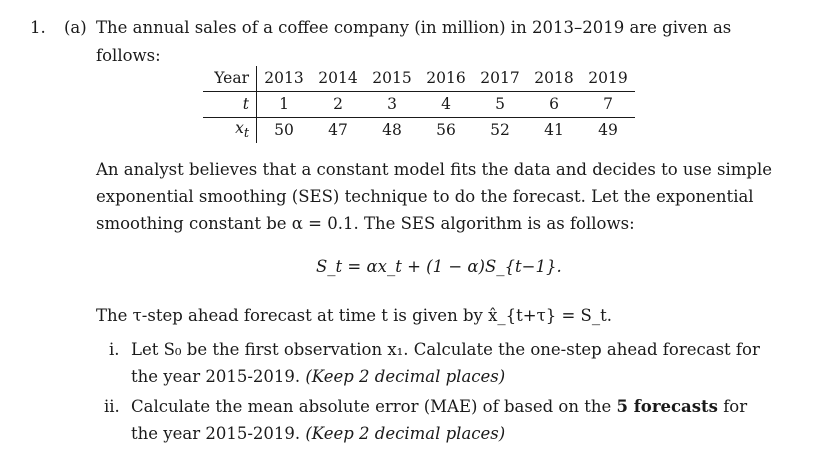 The height and width of the screenshot is (451, 827). What do you see at coordinates (338, 130) in the screenshot?
I see `x-cell: 47` at bounding box center [338, 130].